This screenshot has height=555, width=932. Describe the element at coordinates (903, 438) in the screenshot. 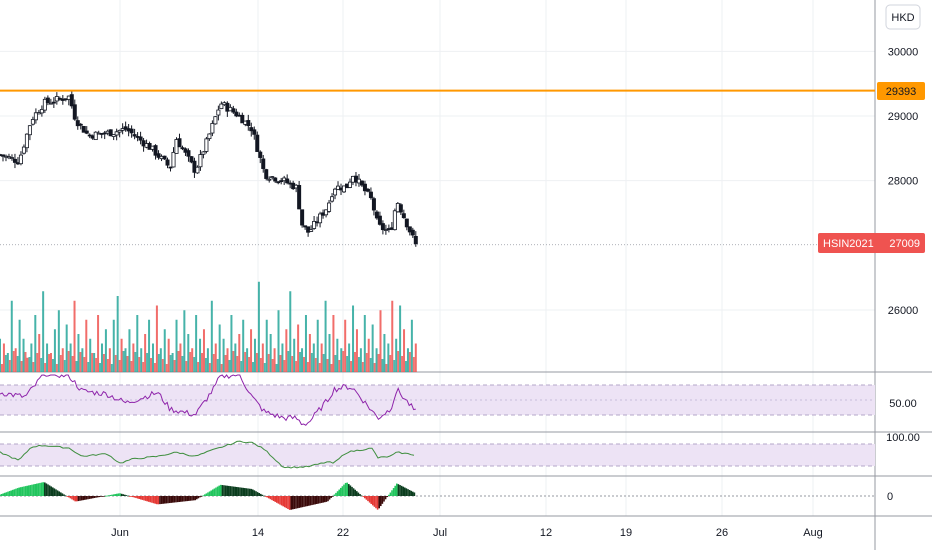

I see `stoch-tick-label: 100.00` at that location.